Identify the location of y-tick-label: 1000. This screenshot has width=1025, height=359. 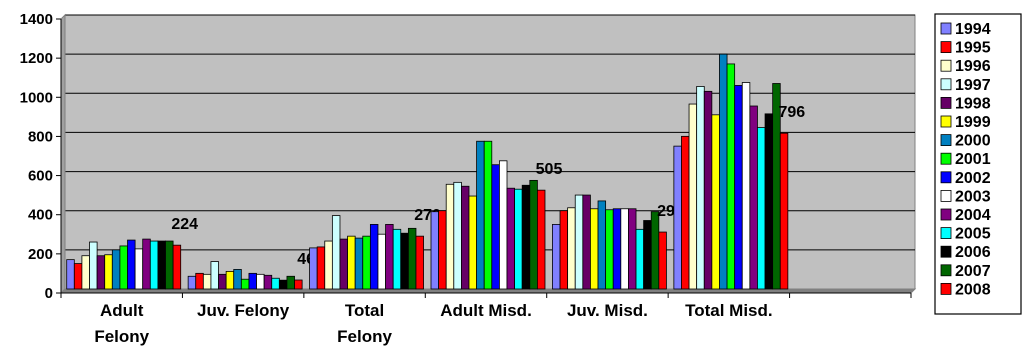
(36, 97).